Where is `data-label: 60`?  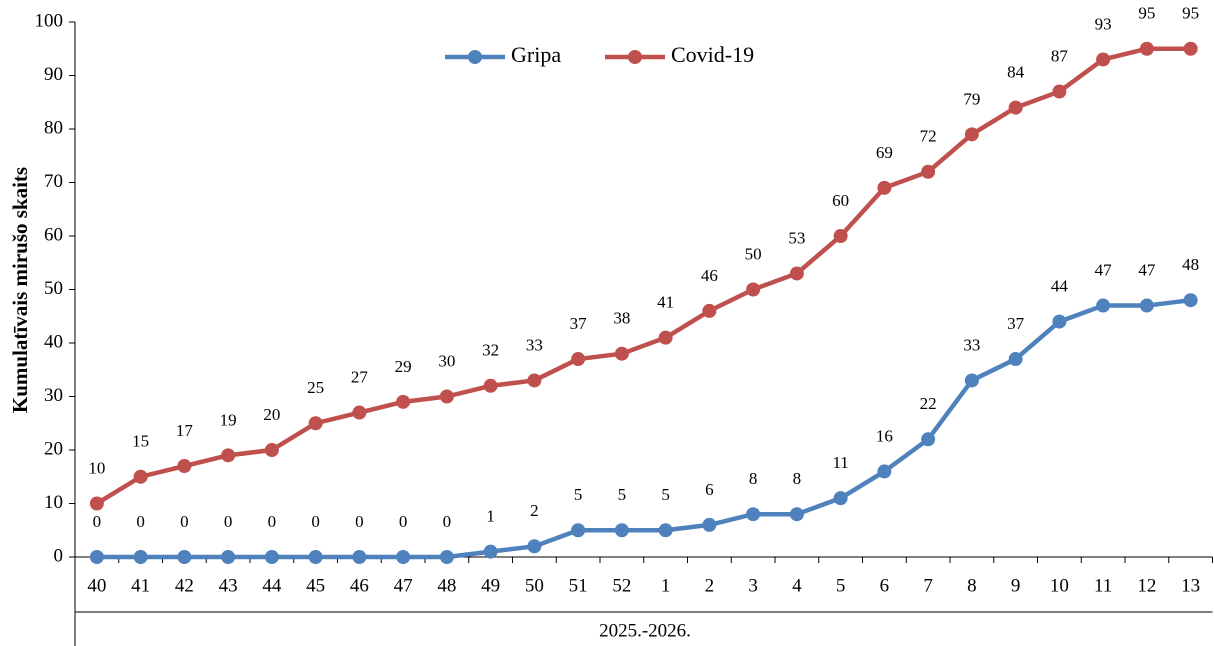 data-label: 60 is located at coordinates (840, 200).